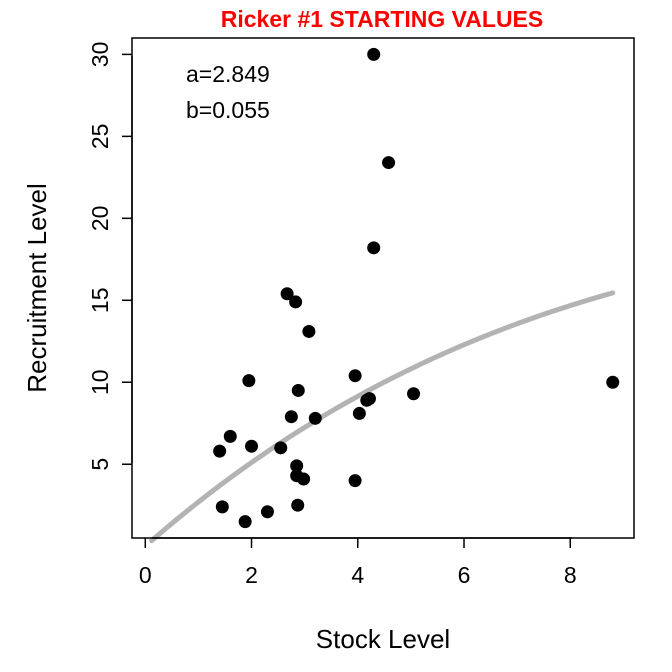 The height and width of the screenshot is (672, 672). What do you see at coordinates (251, 575) in the screenshot?
I see `x-tick-label: 2` at bounding box center [251, 575].